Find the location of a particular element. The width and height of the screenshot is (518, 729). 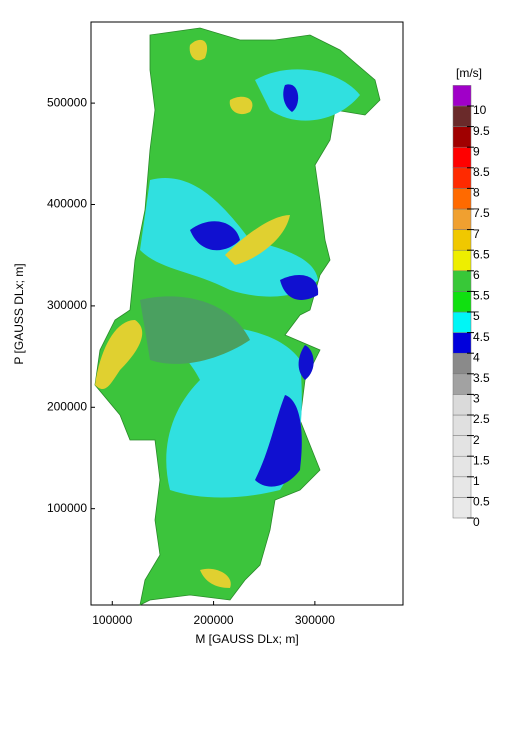

colorbar-label: 7.5 is located at coordinates (481, 213).